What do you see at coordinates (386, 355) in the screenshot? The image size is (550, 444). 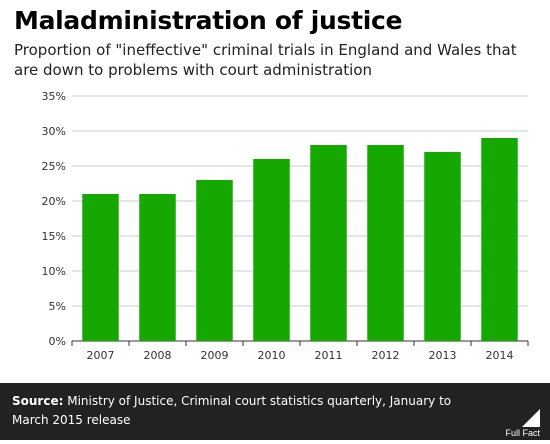 I see `x-tick-label: 2012` at bounding box center [386, 355].